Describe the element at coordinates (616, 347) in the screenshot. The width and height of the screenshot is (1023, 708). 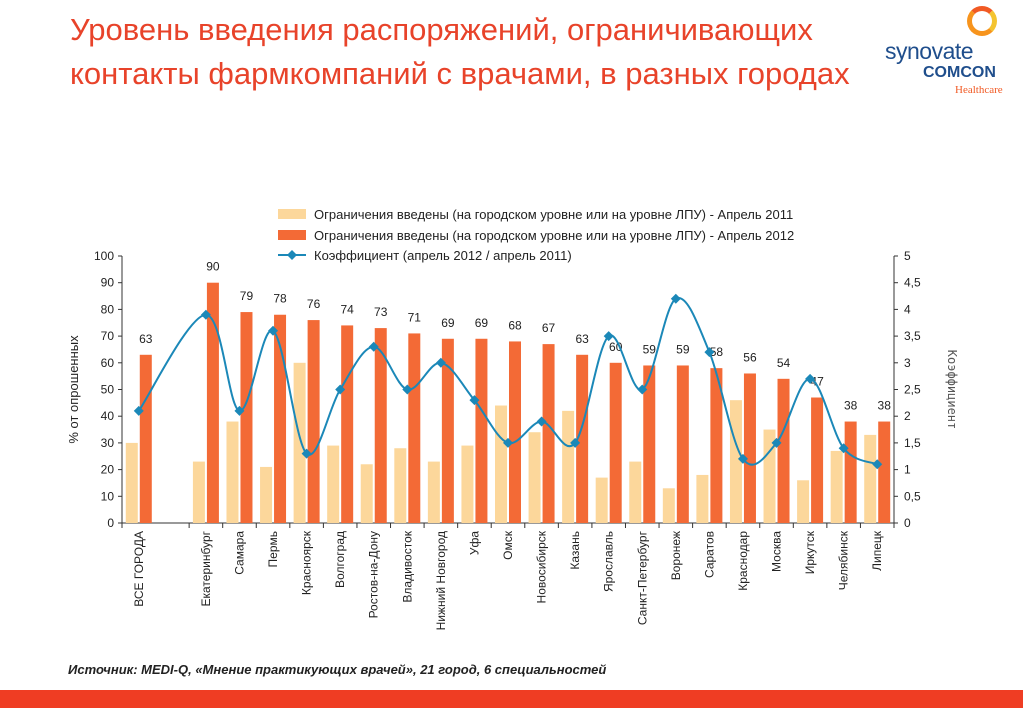
I see `bar-2012-value-label: 60` at that location.